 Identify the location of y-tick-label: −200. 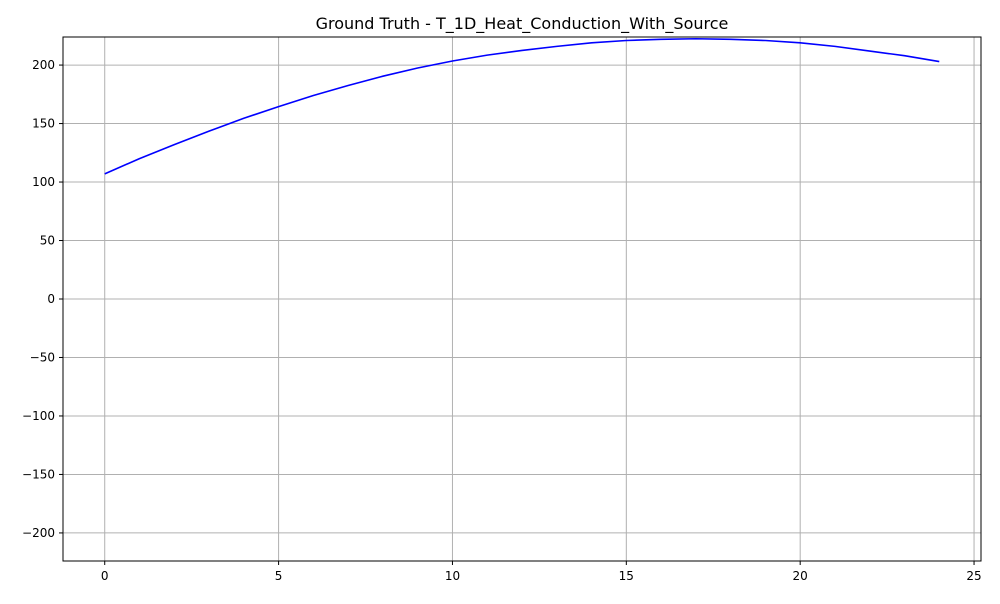
(38, 533).